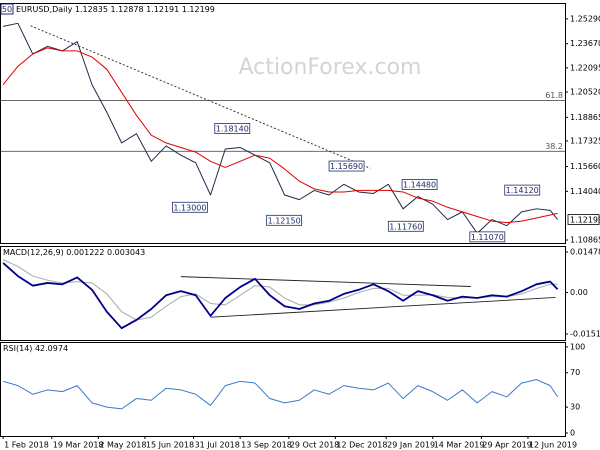 This screenshot has height=450, width=600. I want to click on macd-title: MACD(12,26,9) 0.001222 0.003043, so click(74, 252).